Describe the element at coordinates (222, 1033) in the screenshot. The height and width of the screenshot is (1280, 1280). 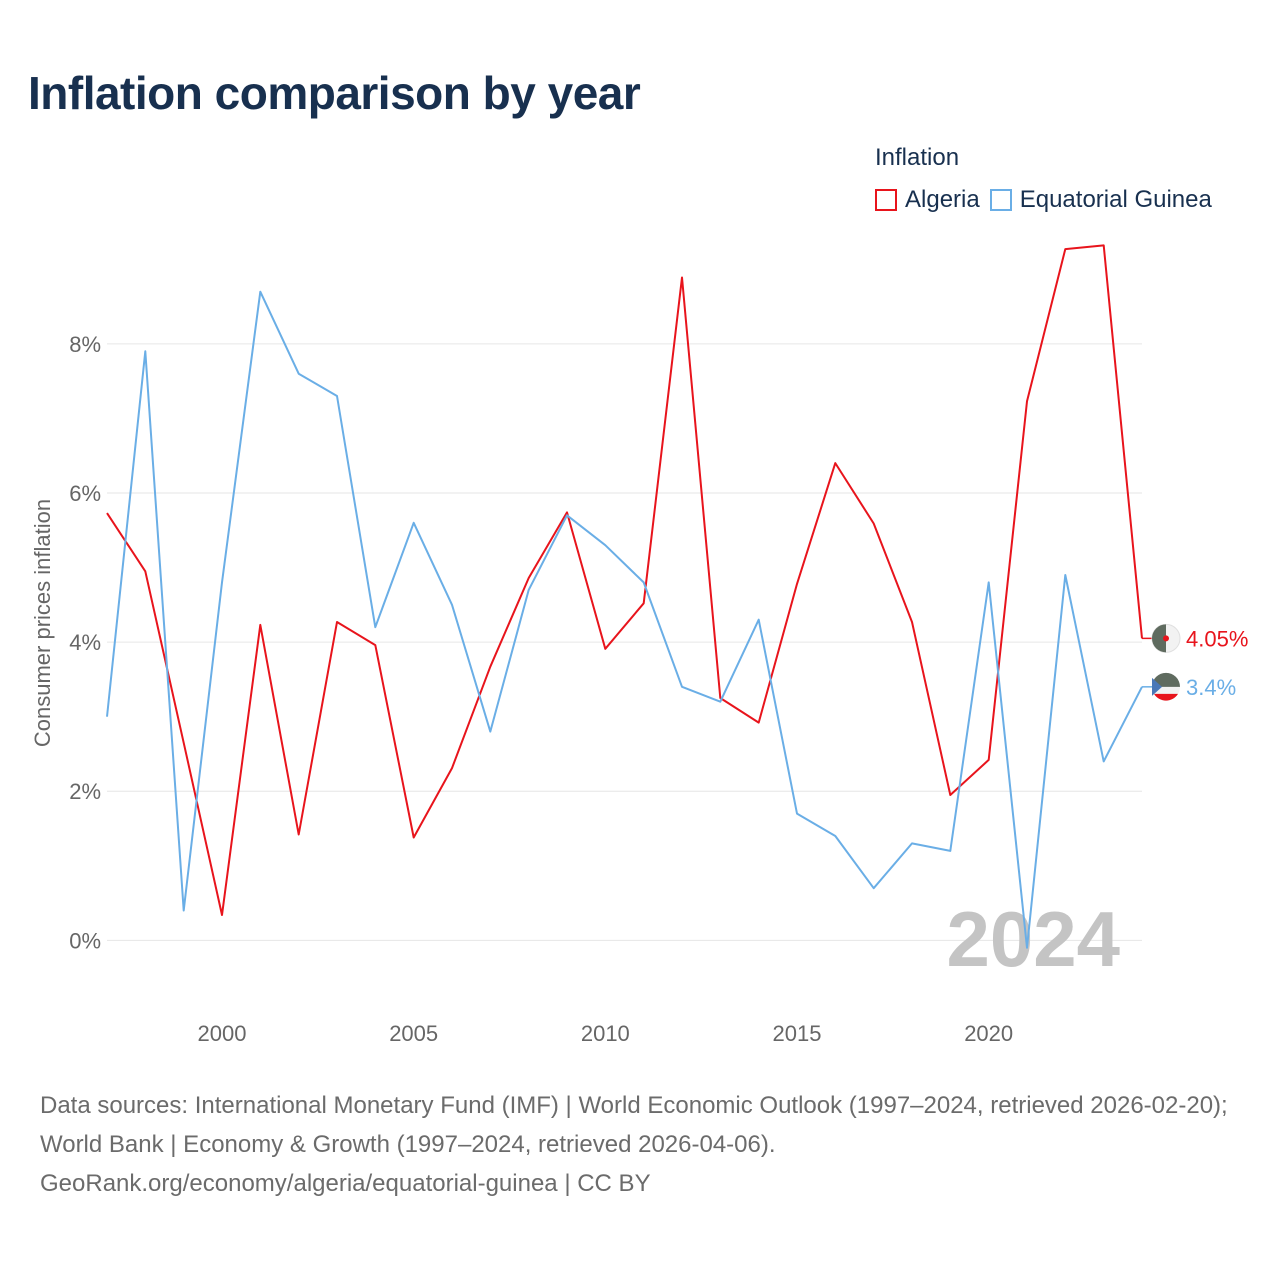
I see `x-tick-label: 2000` at that location.